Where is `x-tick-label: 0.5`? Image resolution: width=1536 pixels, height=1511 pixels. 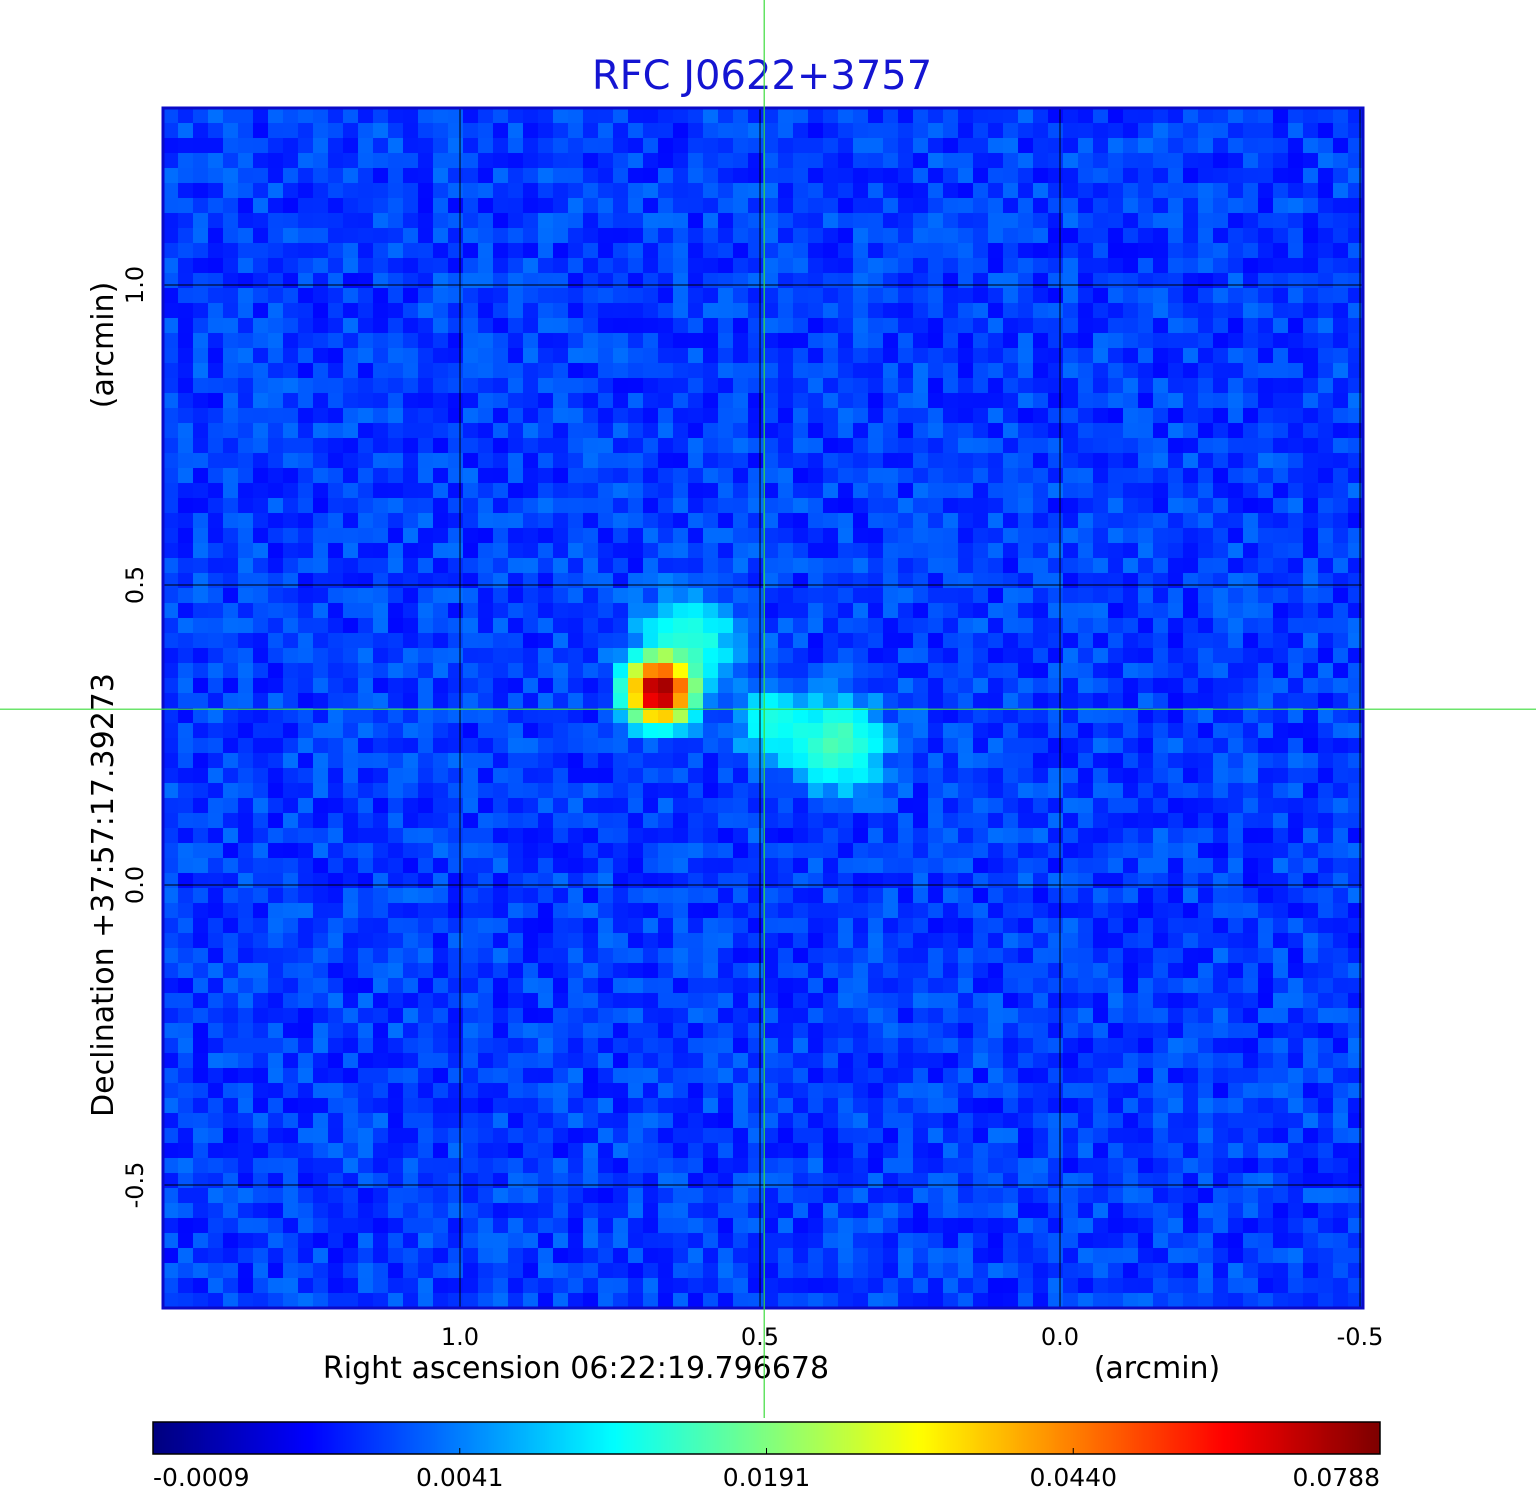
x-tick-label: 0.5 is located at coordinates (760, 1337).